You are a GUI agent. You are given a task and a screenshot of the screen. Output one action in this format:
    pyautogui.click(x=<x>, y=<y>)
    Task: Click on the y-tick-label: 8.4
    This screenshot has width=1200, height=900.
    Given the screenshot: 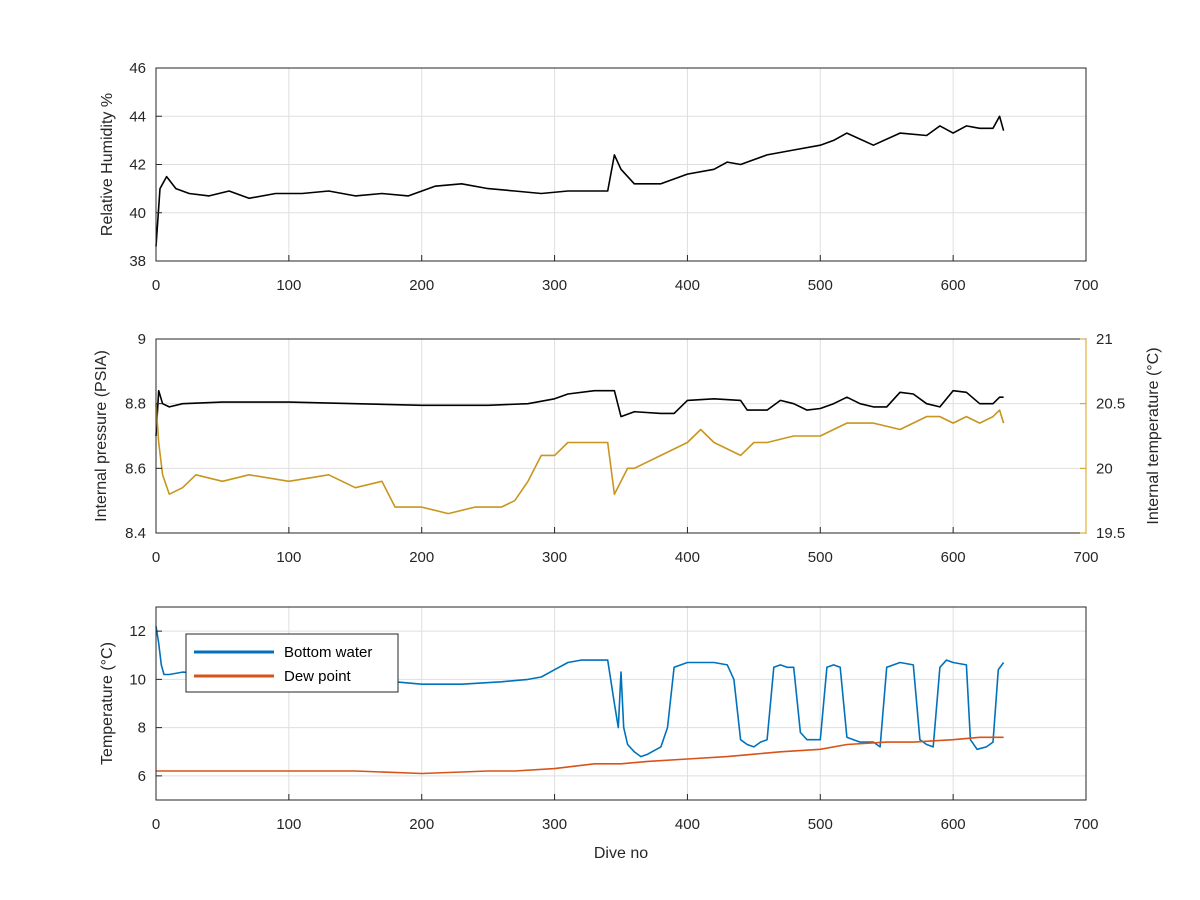 What is the action you would take?
    pyautogui.click(x=135, y=533)
    